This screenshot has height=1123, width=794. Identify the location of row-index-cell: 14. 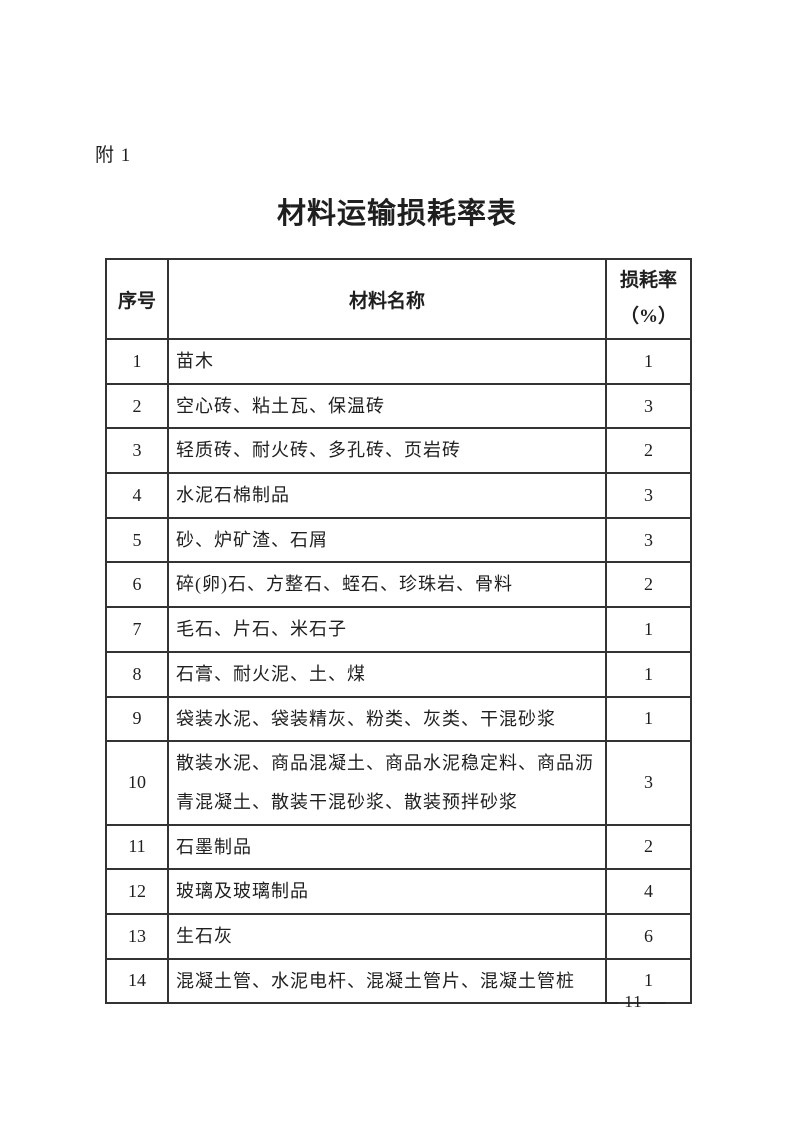
(137, 981).